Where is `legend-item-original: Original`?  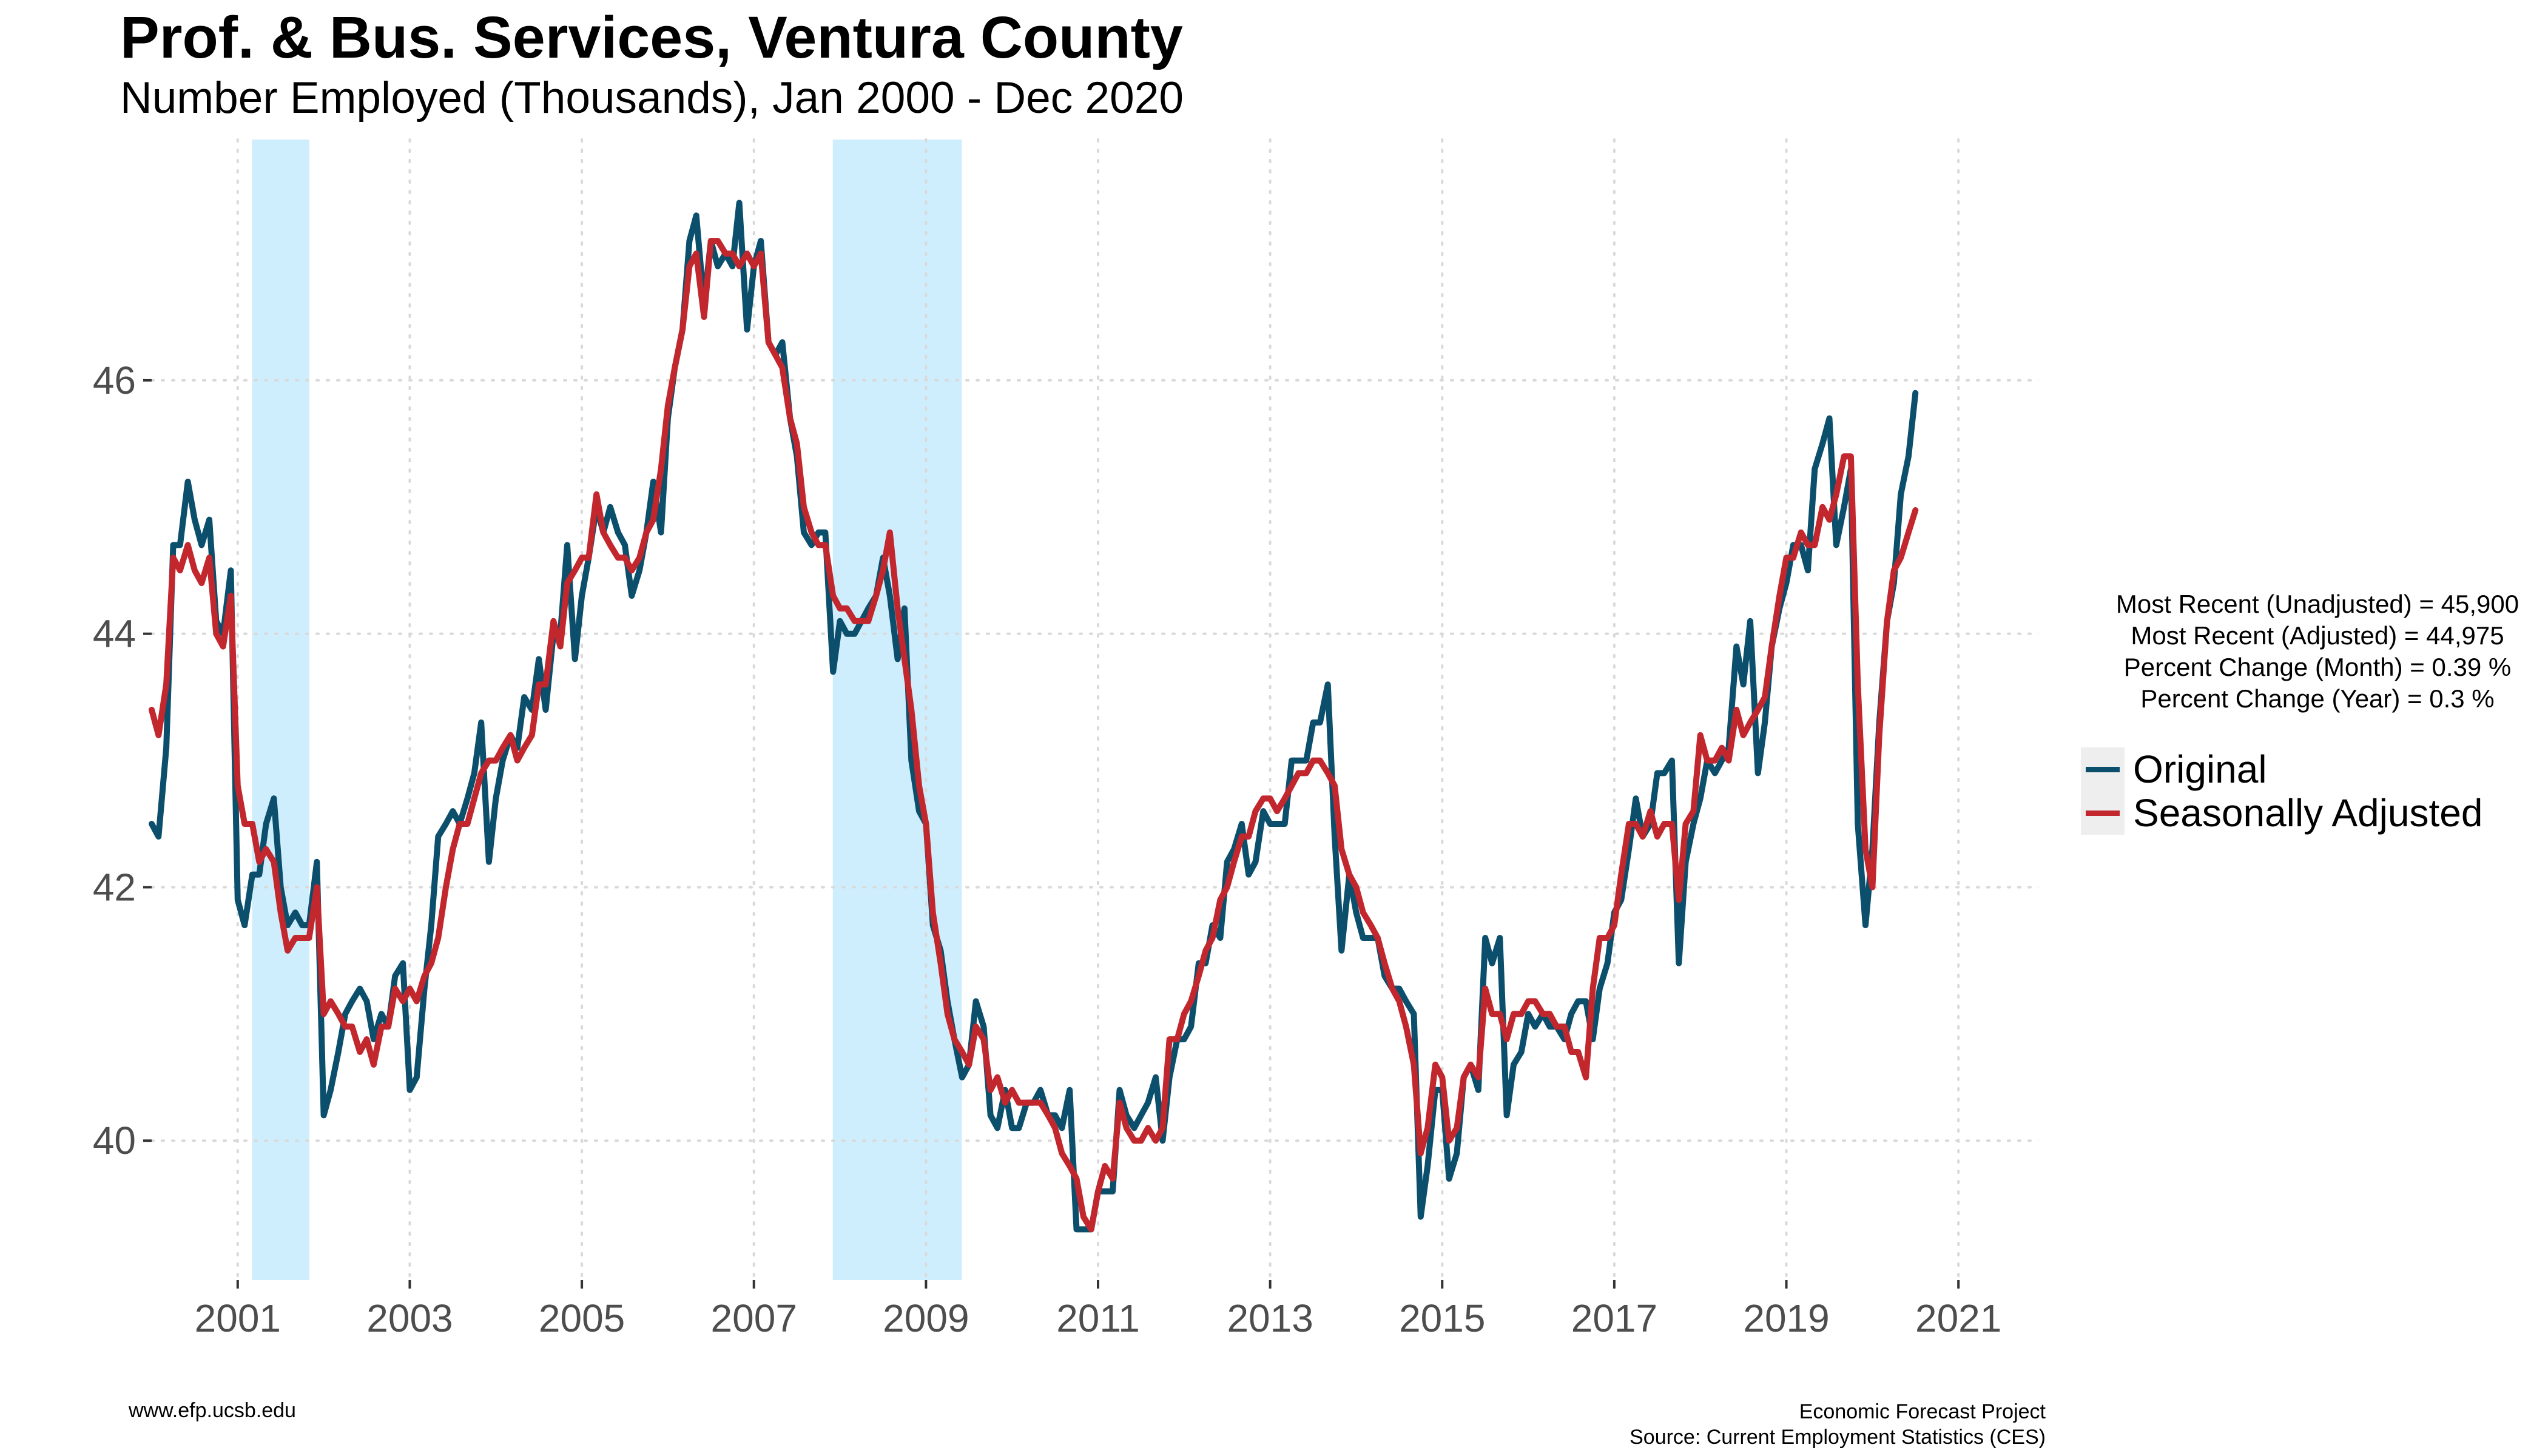 legend-item-original: Original is located at coordinates (2281, 769).